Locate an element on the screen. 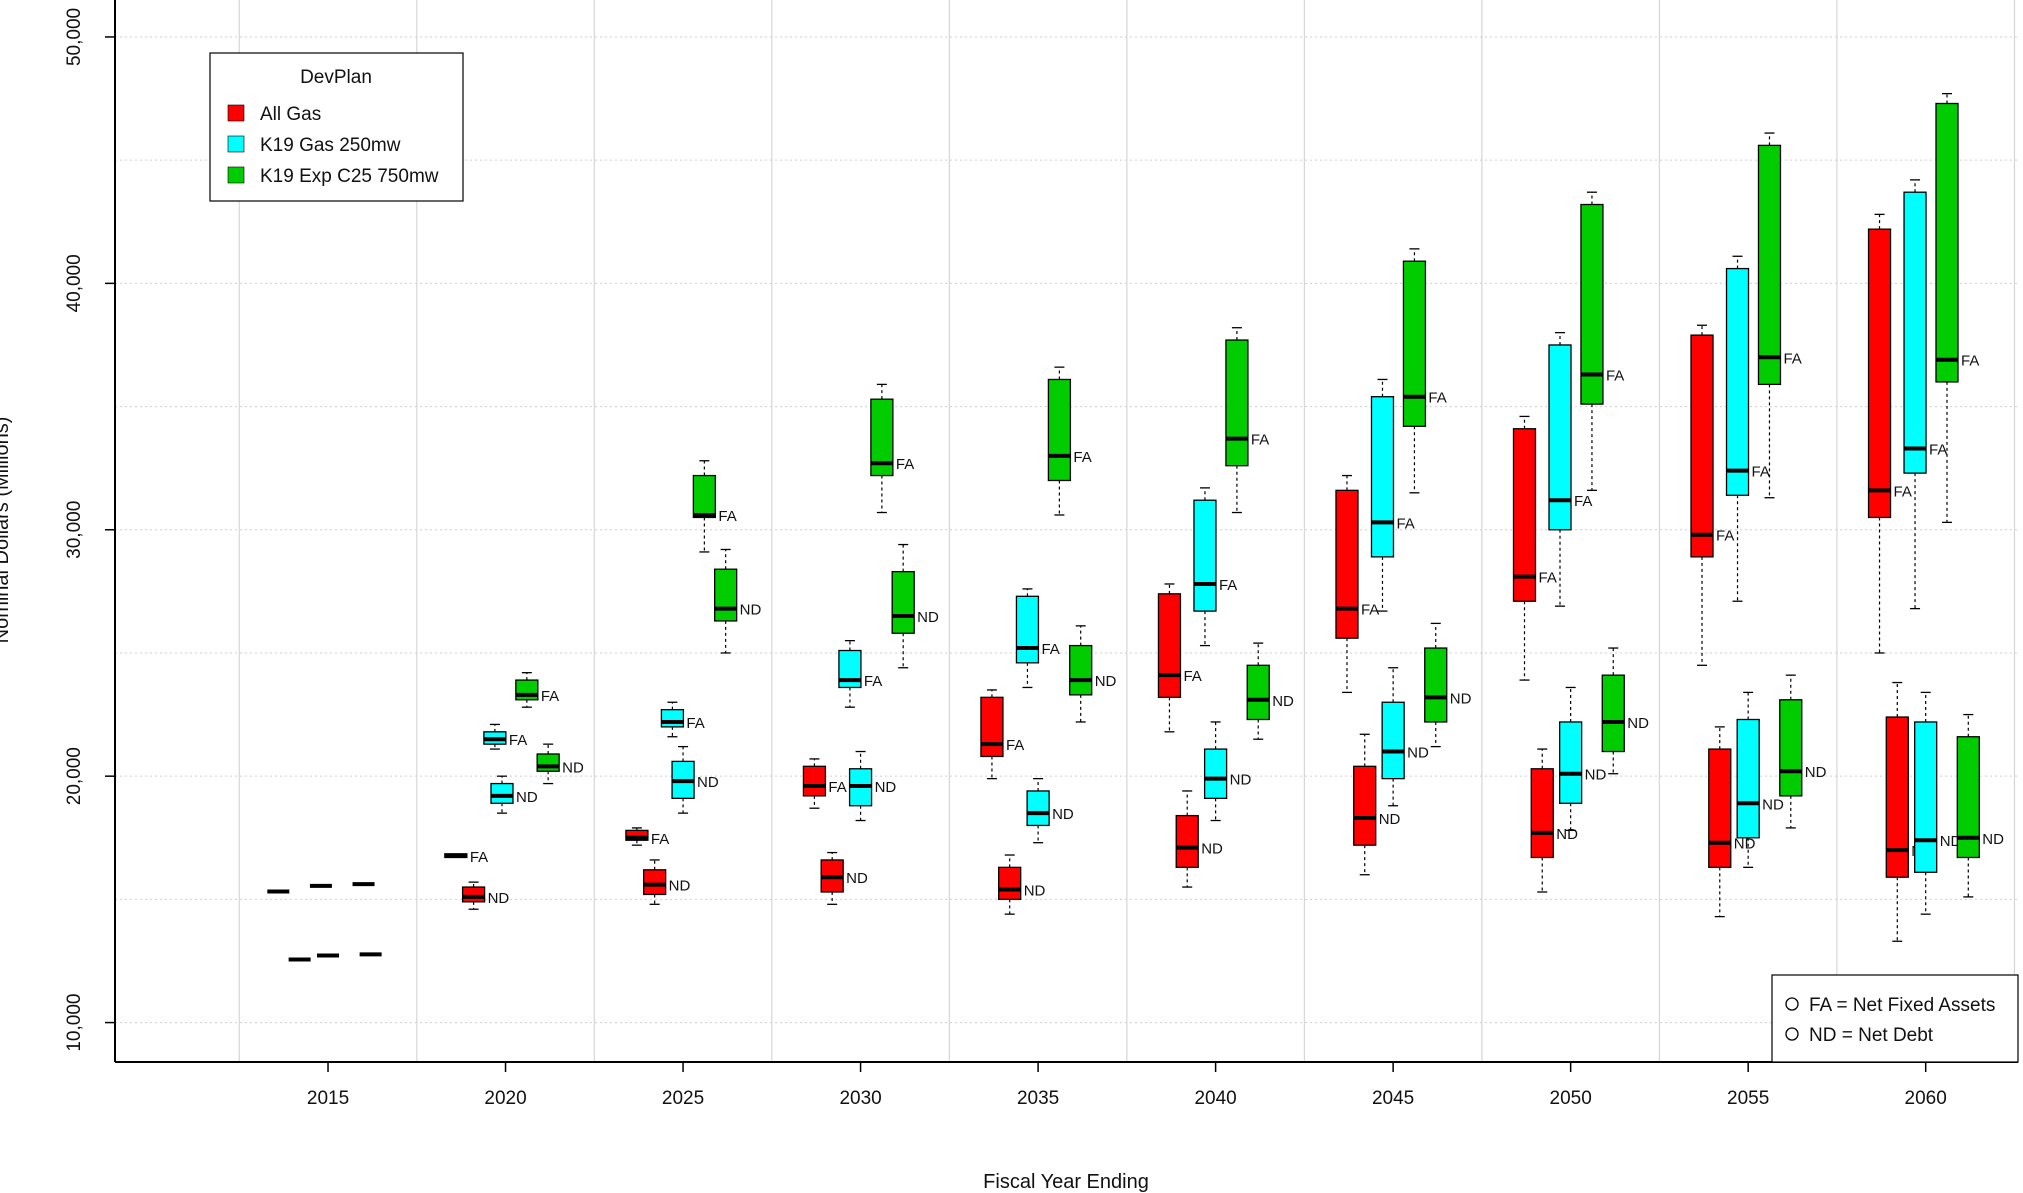 The image size is (2023, 1193). x-tick-label: 2050 is located at coordinates (1571, 1098).